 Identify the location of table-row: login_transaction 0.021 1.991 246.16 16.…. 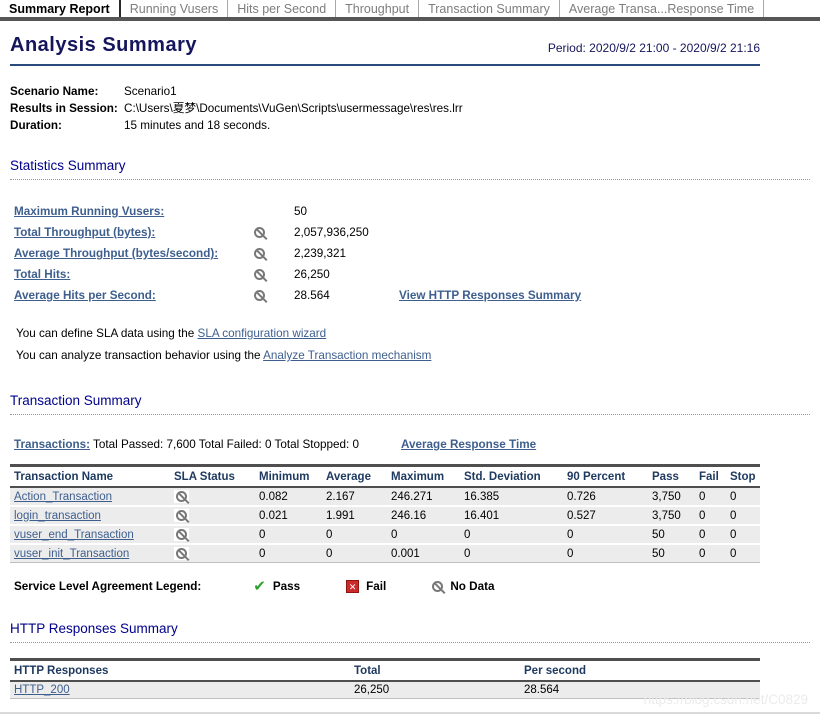
(385, 516).